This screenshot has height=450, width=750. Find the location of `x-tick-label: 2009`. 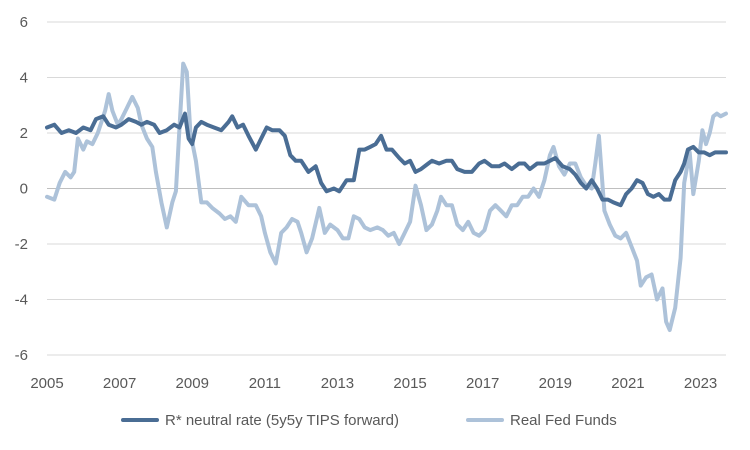

x-tick-label: 2009 is located at coordinates (192, 383).